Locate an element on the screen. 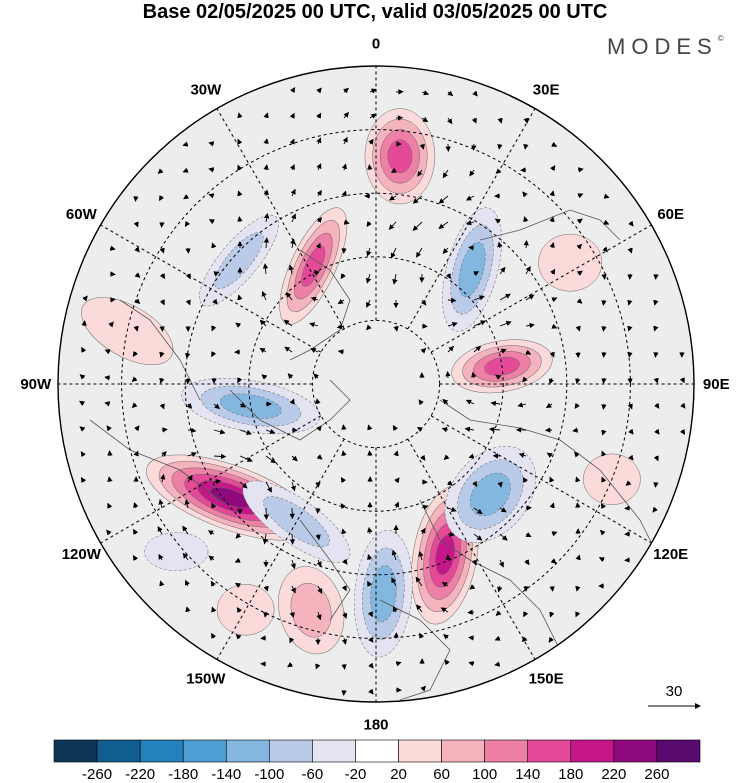 The width and height of the screenshot is (750, 783). longitude-label: 60E is located at coordinates (670, 214).